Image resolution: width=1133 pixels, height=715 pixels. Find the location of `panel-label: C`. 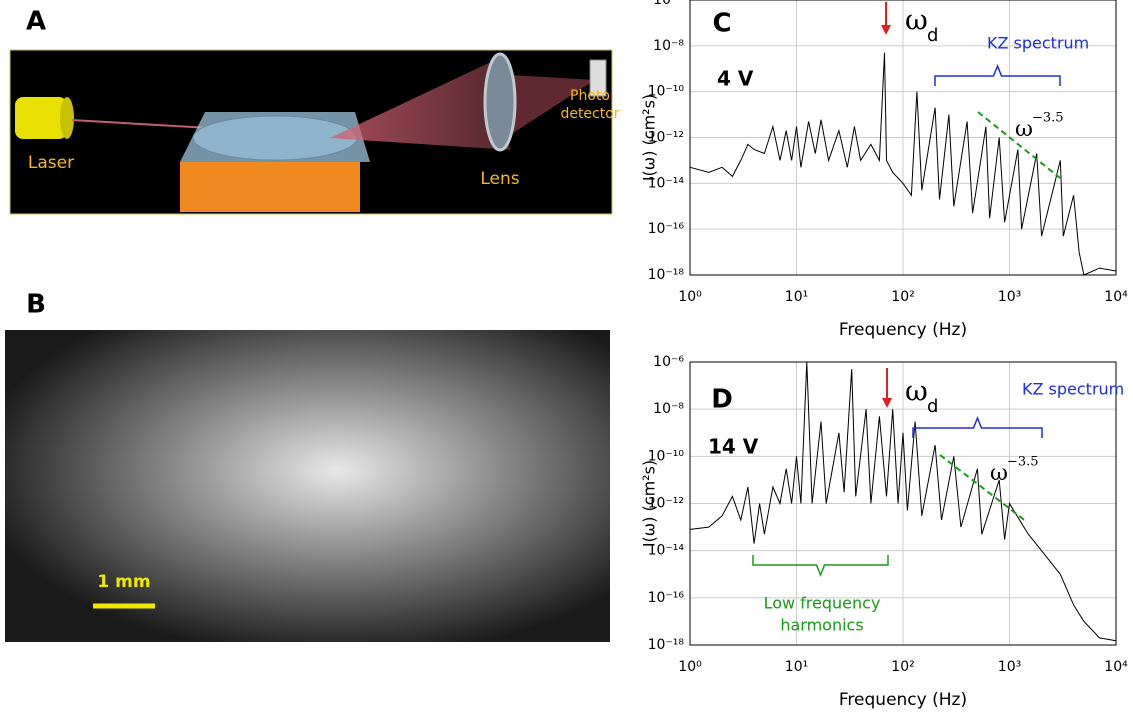

panel-label: C is located at coordinates (721, 24).